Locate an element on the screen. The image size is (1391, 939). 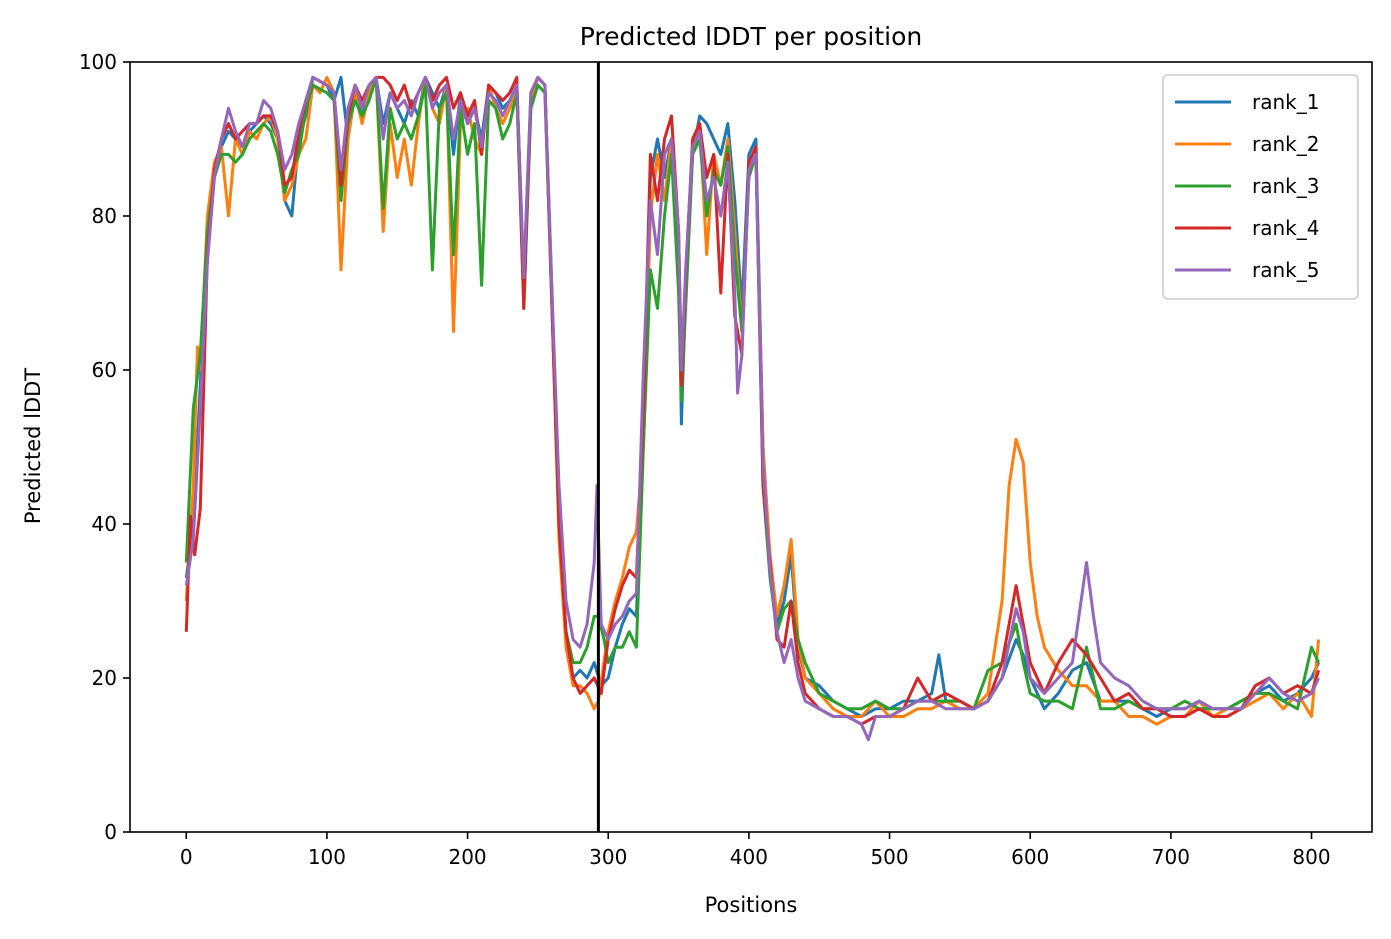
y-tick-label: 20 is located at coordinates (104, 678).